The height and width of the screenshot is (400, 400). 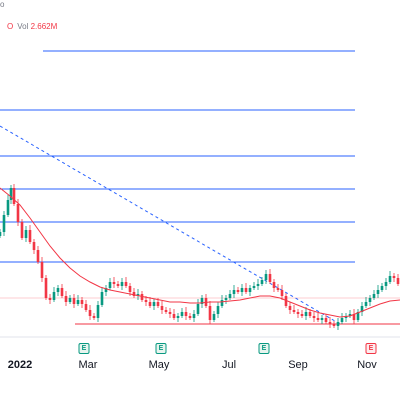 What do you see at coordinates (298, 365) in the screenshot?
I see `x-axis-label-sep: Sep` at bounding box center [298, 365].